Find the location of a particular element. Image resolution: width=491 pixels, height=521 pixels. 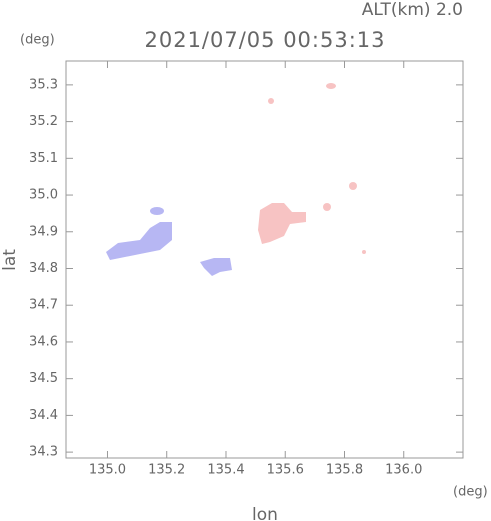

x-tick-label: 135.0 is located at coordinates (107, 470).